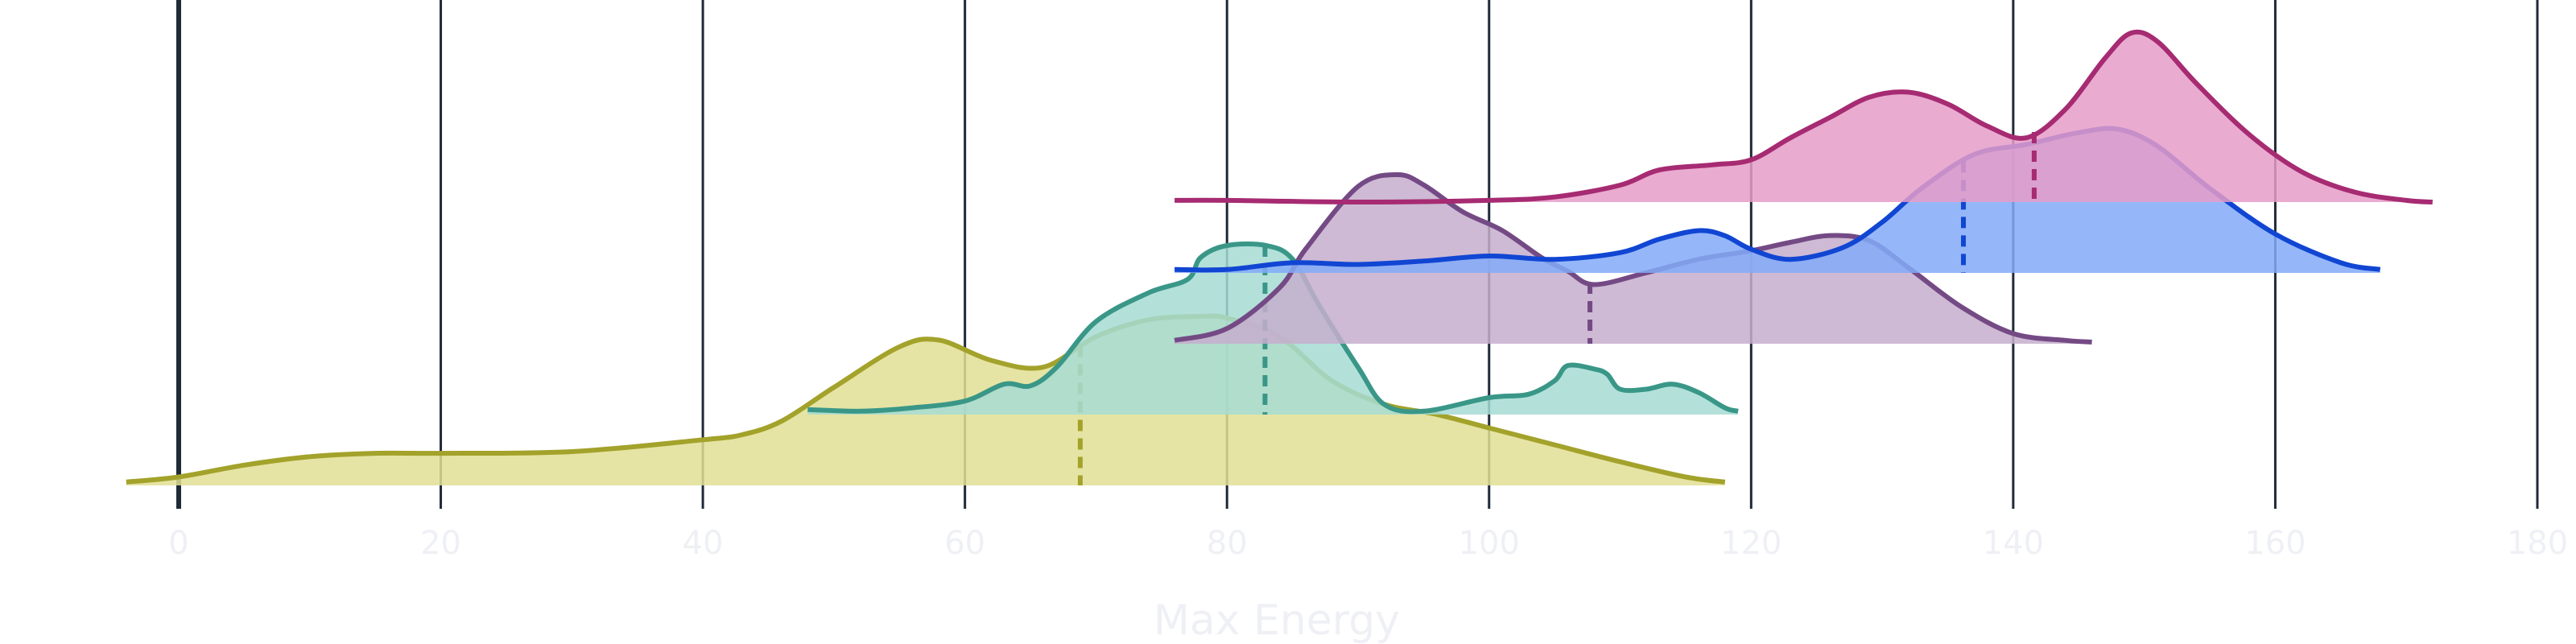 The height and width of the screenshot is (644, 2576). I want to click on x-tick-40: 40, so click(703, 543).